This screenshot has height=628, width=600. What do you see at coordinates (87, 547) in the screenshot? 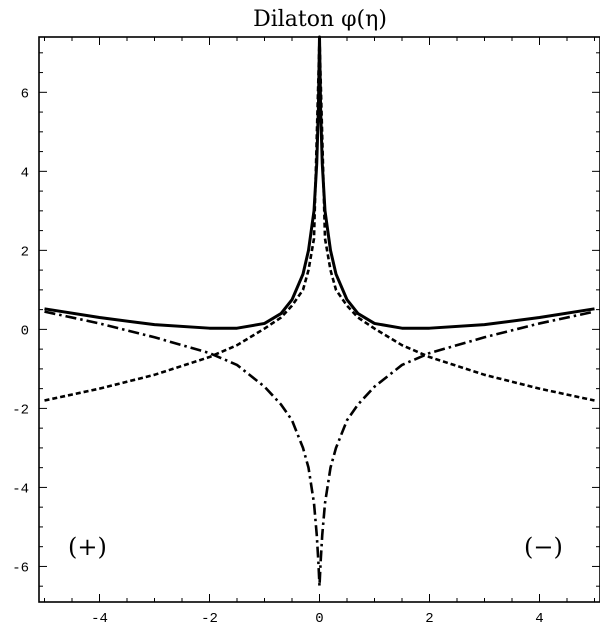
I see `annotation-plus: (+)` at bounding box center [87, 547].